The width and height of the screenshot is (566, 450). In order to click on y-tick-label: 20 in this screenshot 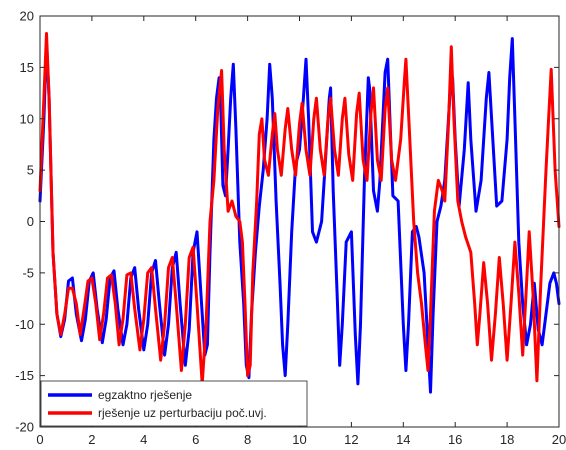, I will do `click(27, 16)`.